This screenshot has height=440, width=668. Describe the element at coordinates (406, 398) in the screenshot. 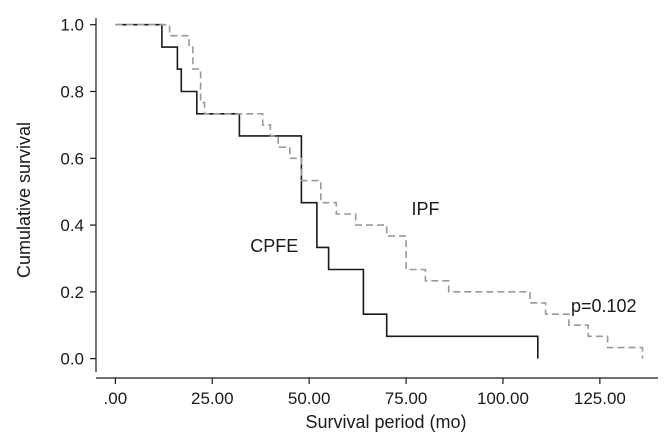

I see `x-tick-label: 75.00` at that location.